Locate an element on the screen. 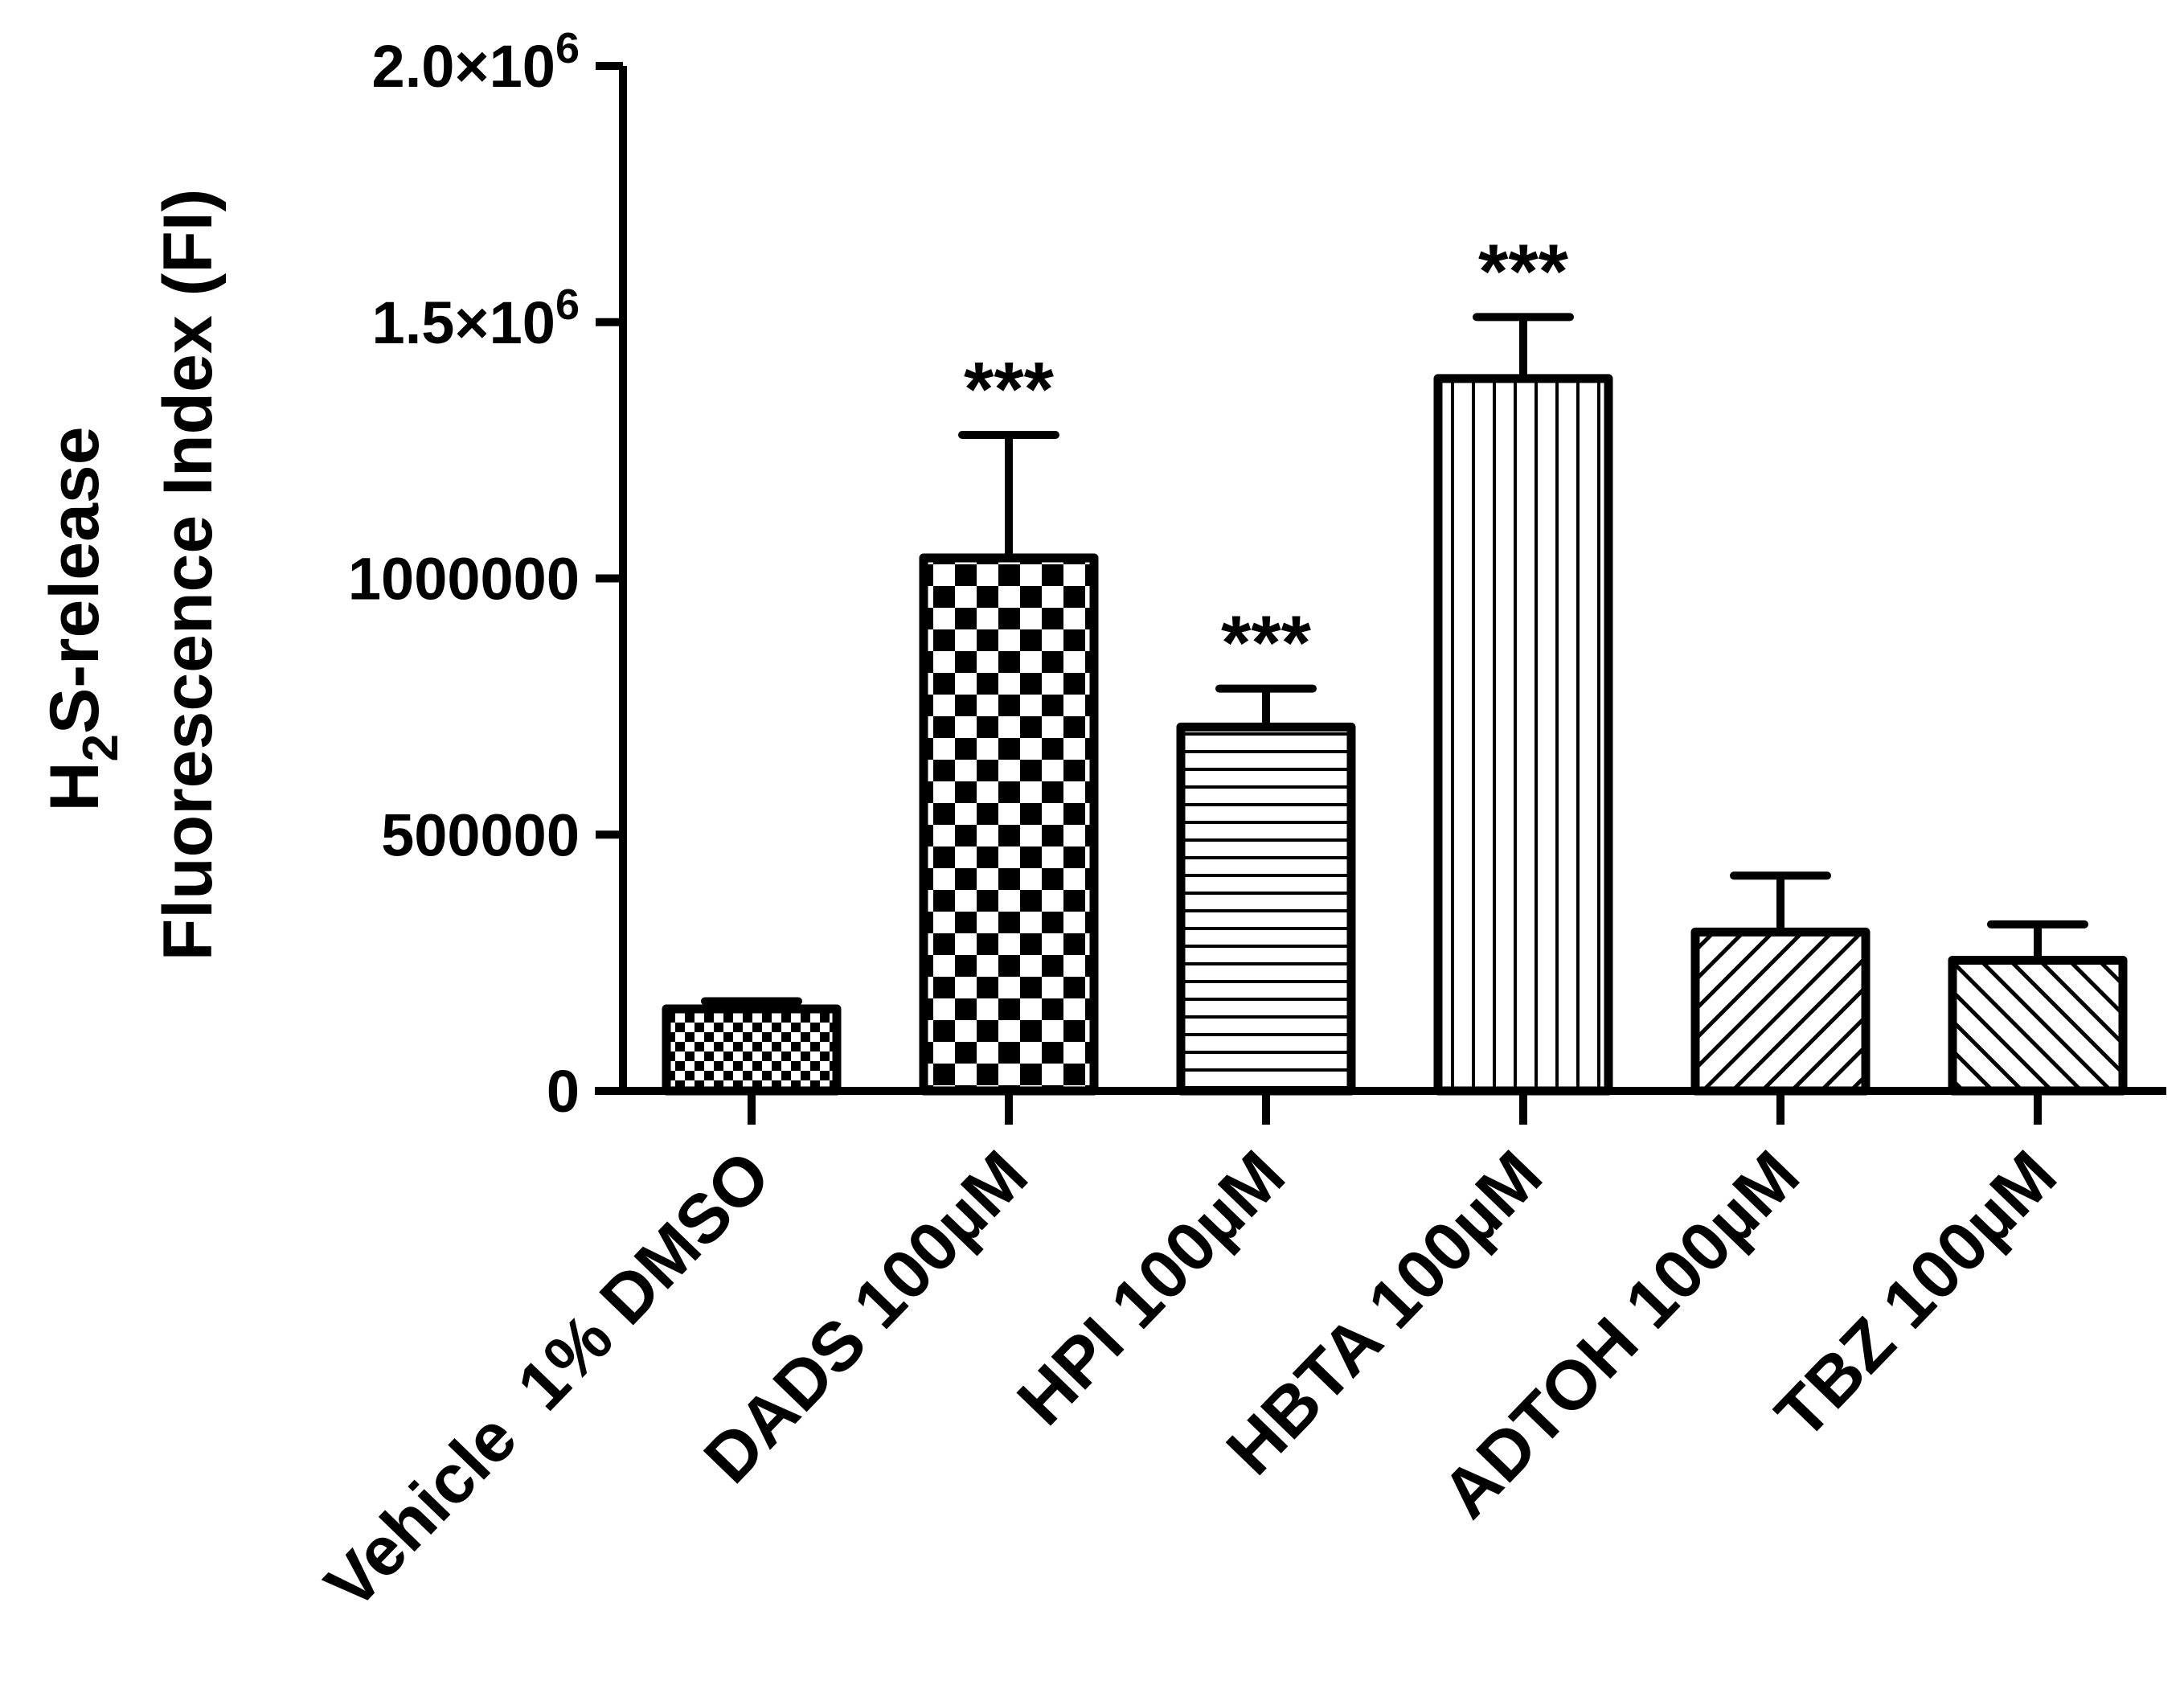 This screenshot has height=1693, width=2184. significance-markers: *** *** *** is located at coordinates (1266, 457).